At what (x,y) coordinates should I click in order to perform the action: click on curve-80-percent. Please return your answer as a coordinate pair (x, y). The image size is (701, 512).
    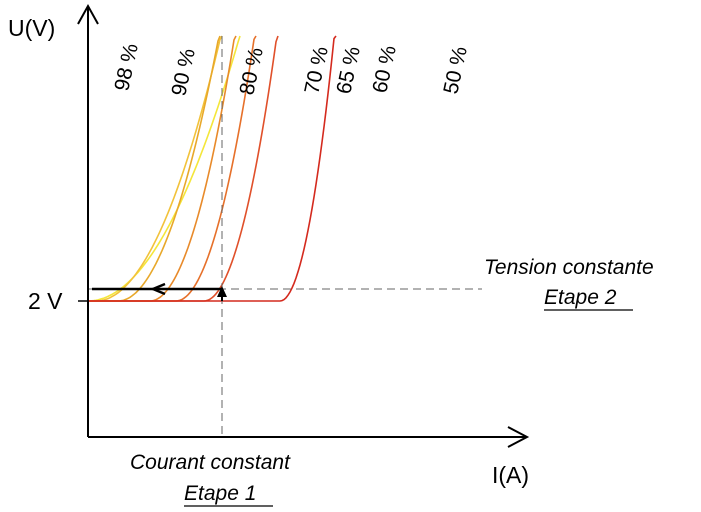
    Looking at the image, I should click on (154, 168).